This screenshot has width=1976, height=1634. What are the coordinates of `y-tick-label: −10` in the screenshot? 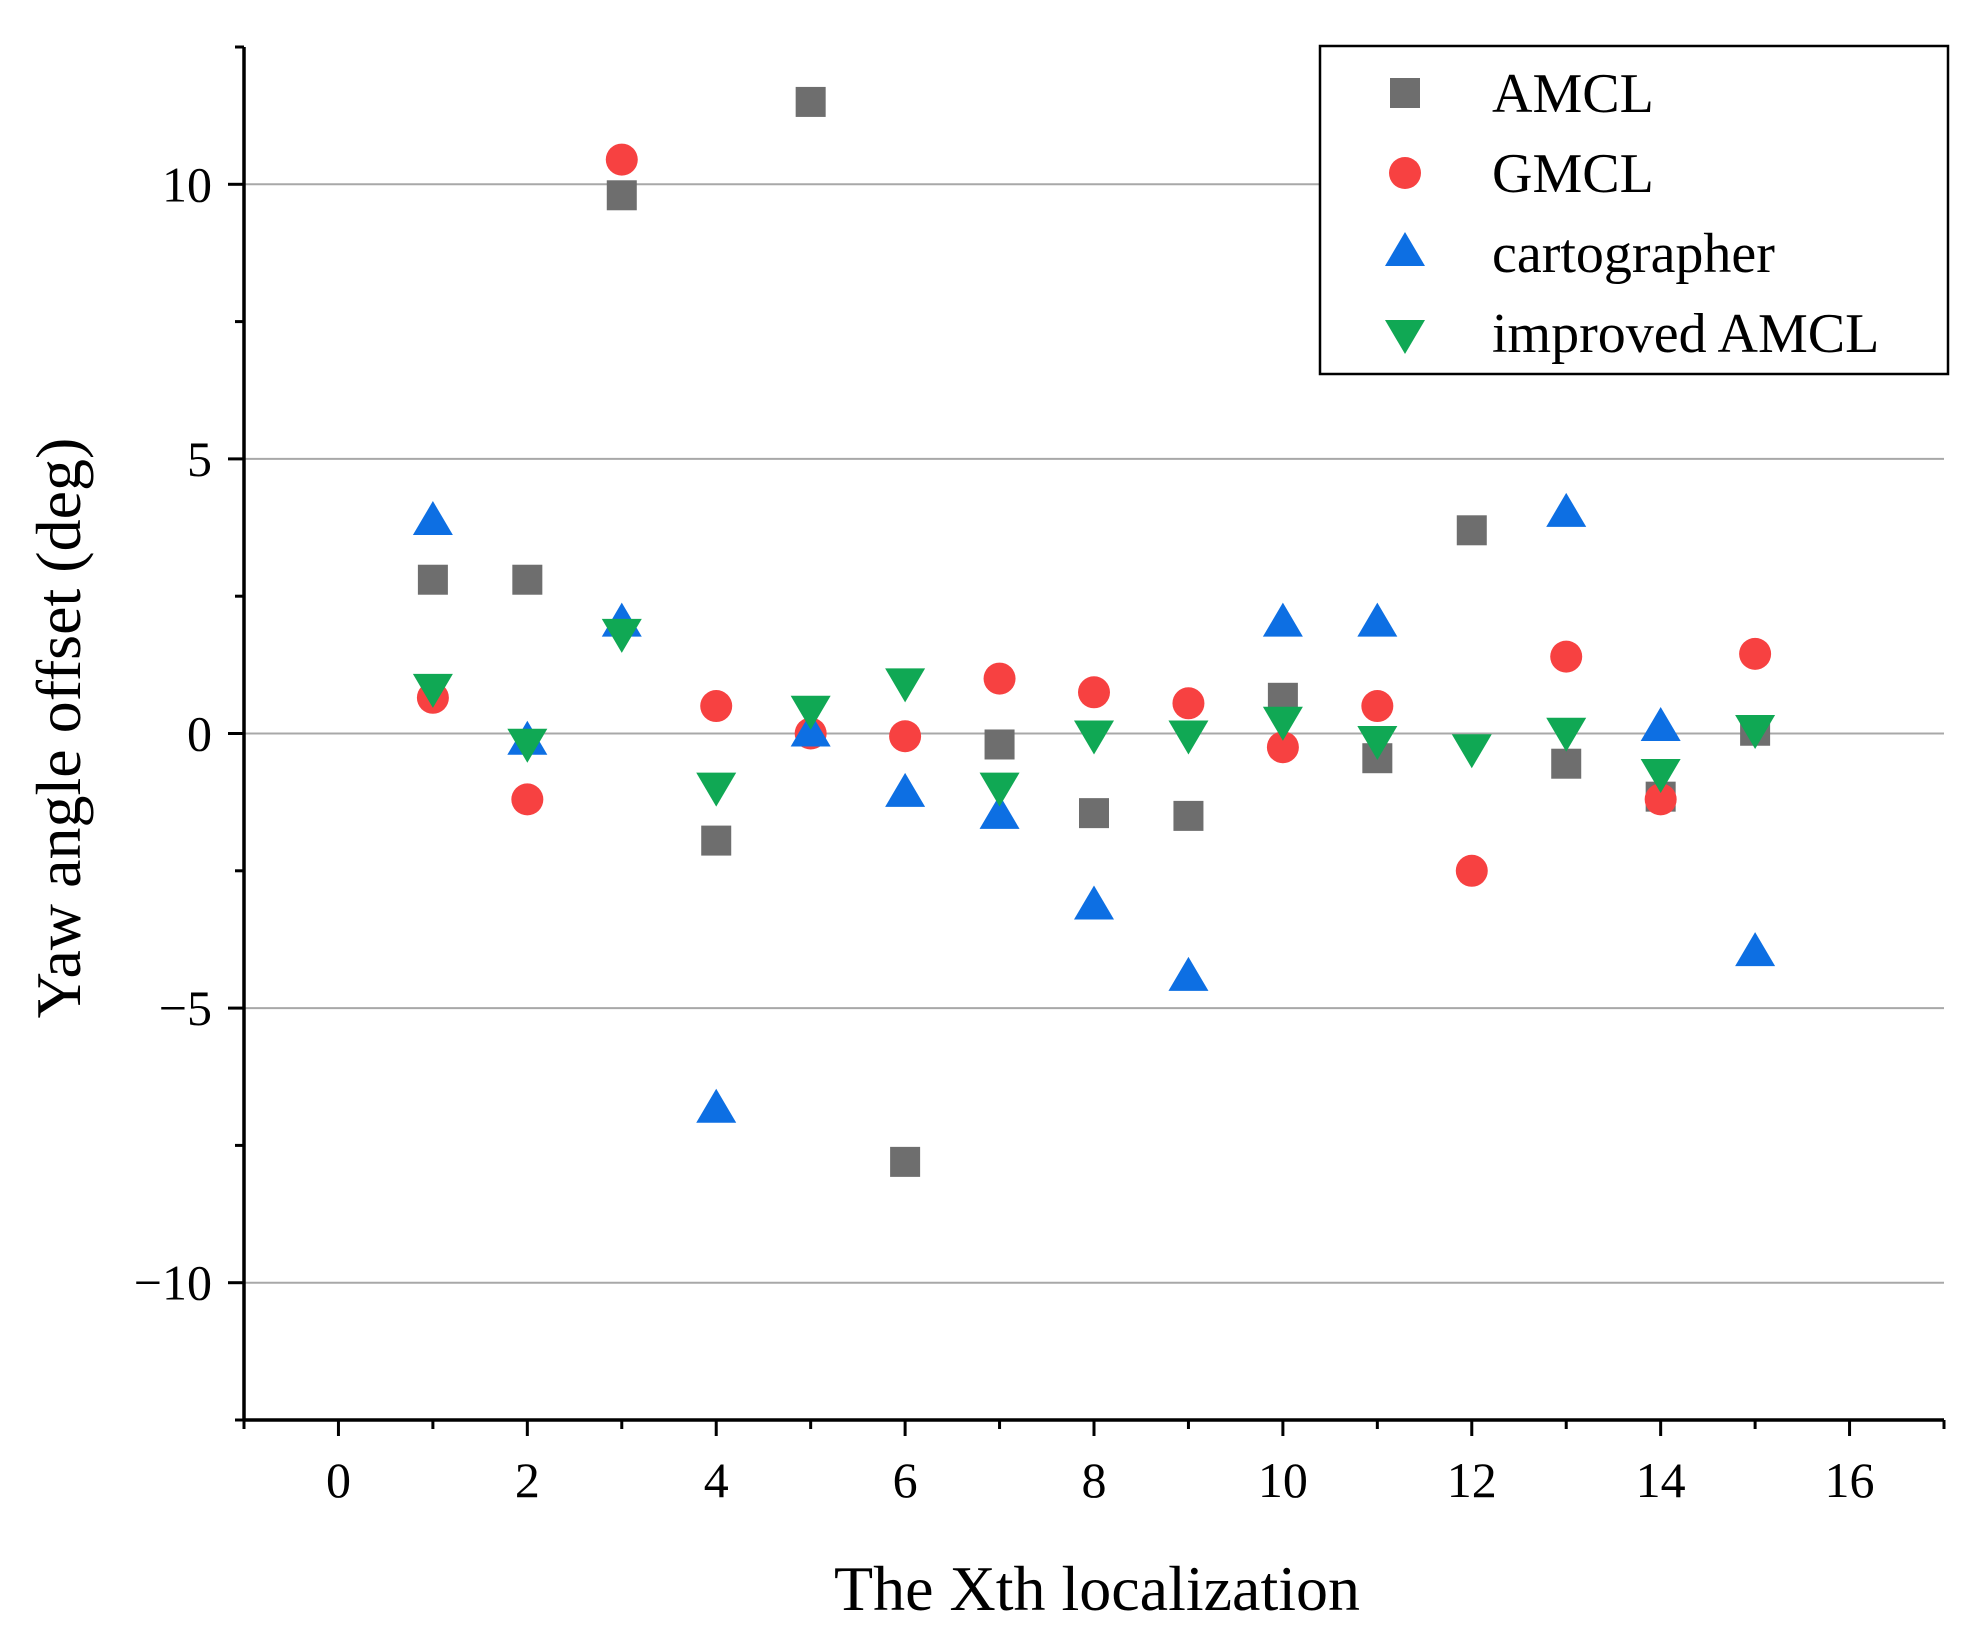 It's located at (173, 1283).